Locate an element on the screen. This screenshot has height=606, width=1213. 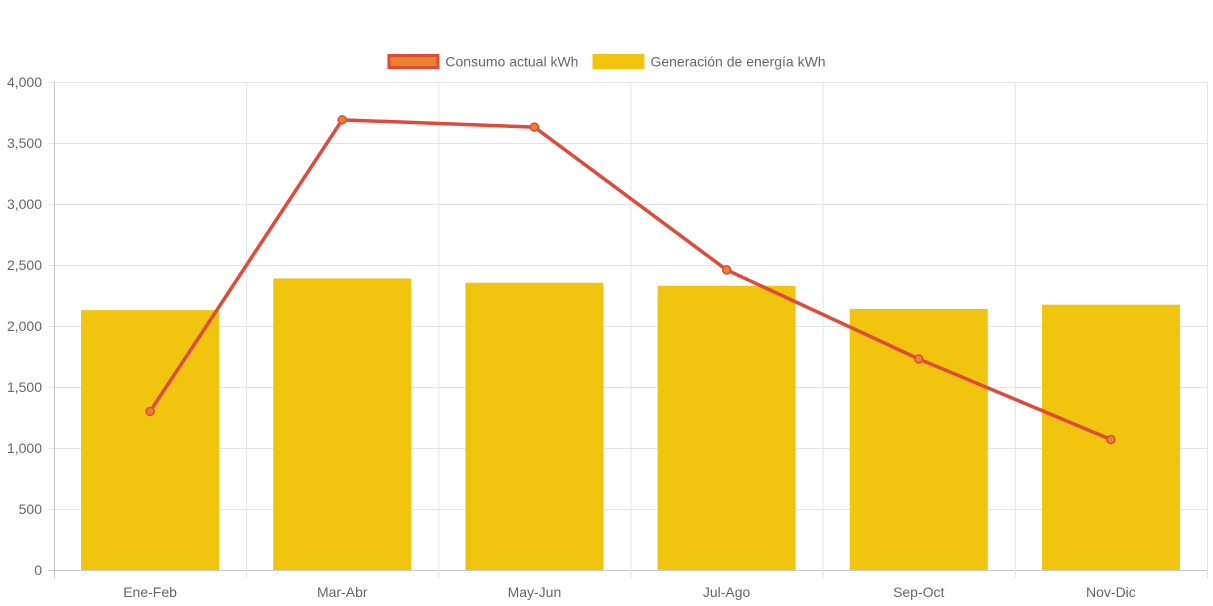
bar-generacion-ene-feb is located at coordinates (150, 440).